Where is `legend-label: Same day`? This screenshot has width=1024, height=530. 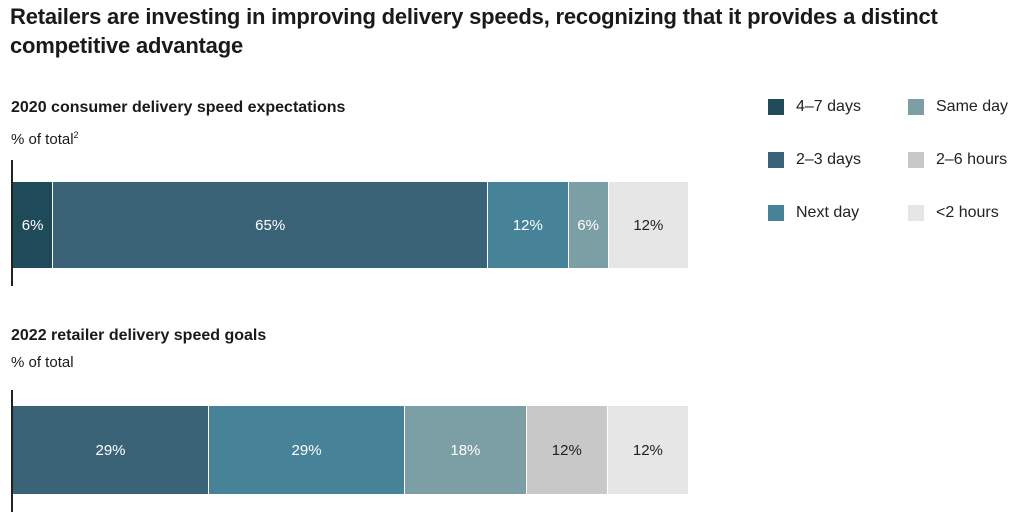 legend-label: Same day is located at coordinates (972, 106).